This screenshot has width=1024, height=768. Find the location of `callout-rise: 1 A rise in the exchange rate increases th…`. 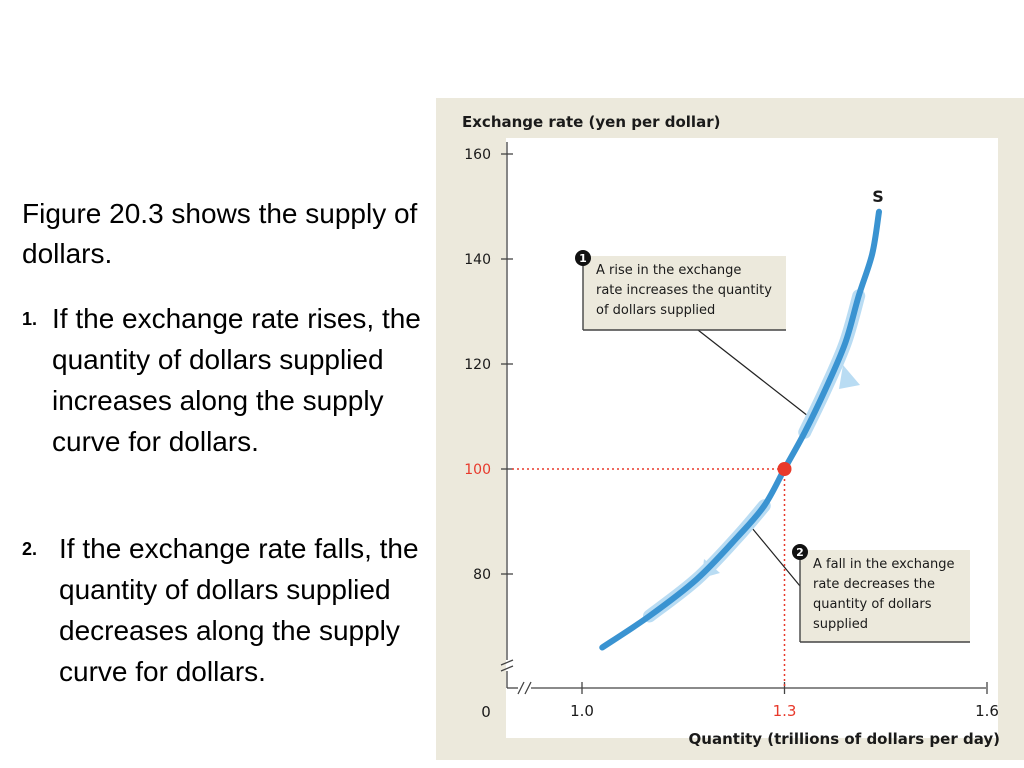

callout-rise: 1 A rise in the exchange rate increases th… is located at coordinates (692, 333).